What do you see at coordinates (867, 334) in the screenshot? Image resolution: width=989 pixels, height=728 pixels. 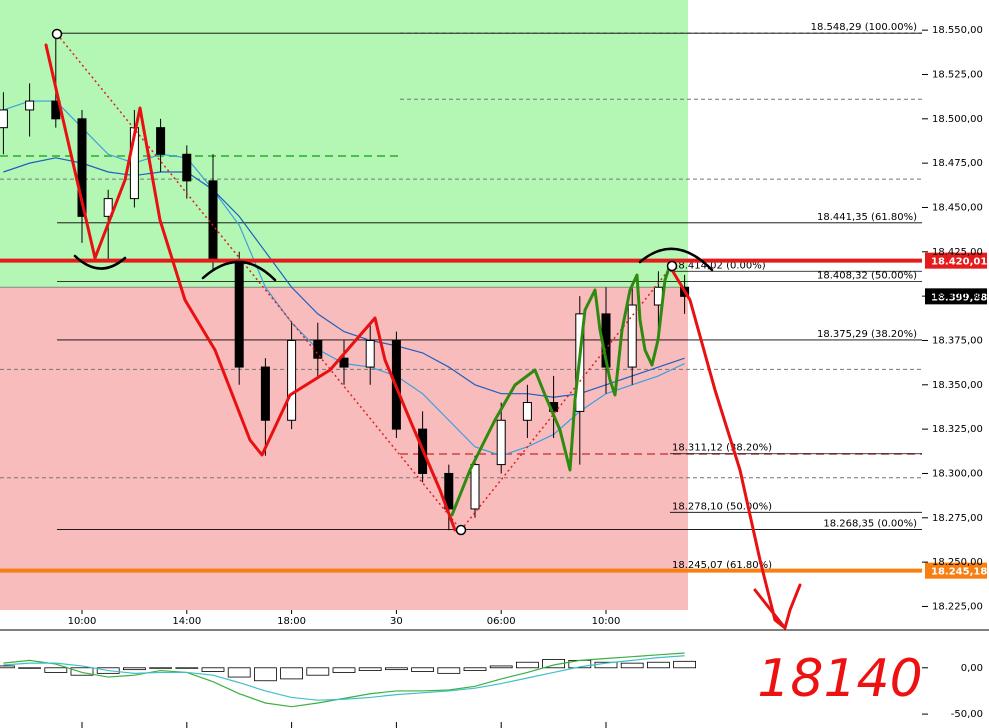 I see `fib-label: 18.375,29 (38.20%)` at bounding box center [867, 334].